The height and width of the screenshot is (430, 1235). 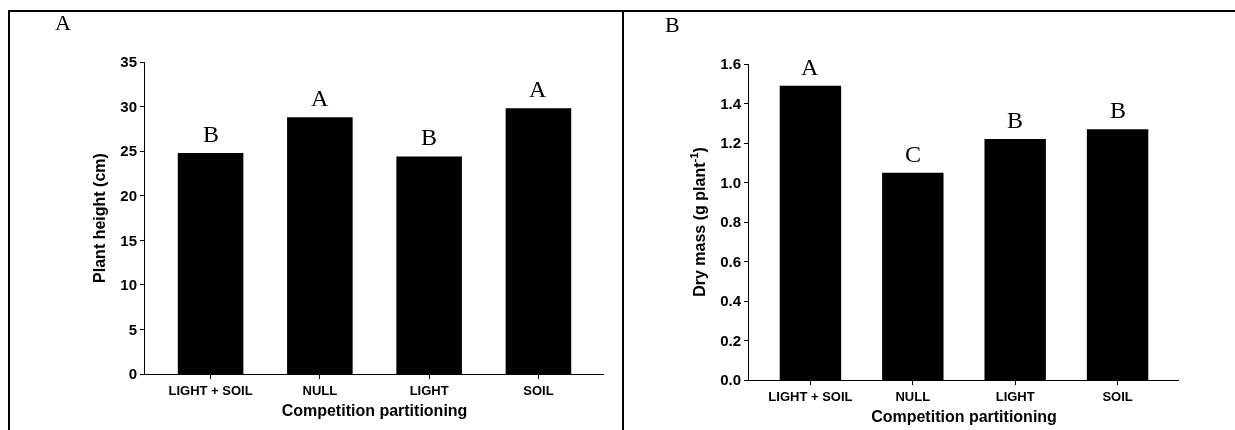 What do you see at coordinates (128, 106) in the screenshot?
I see `y-tick-label: 30` at bounding box center [128, 106].